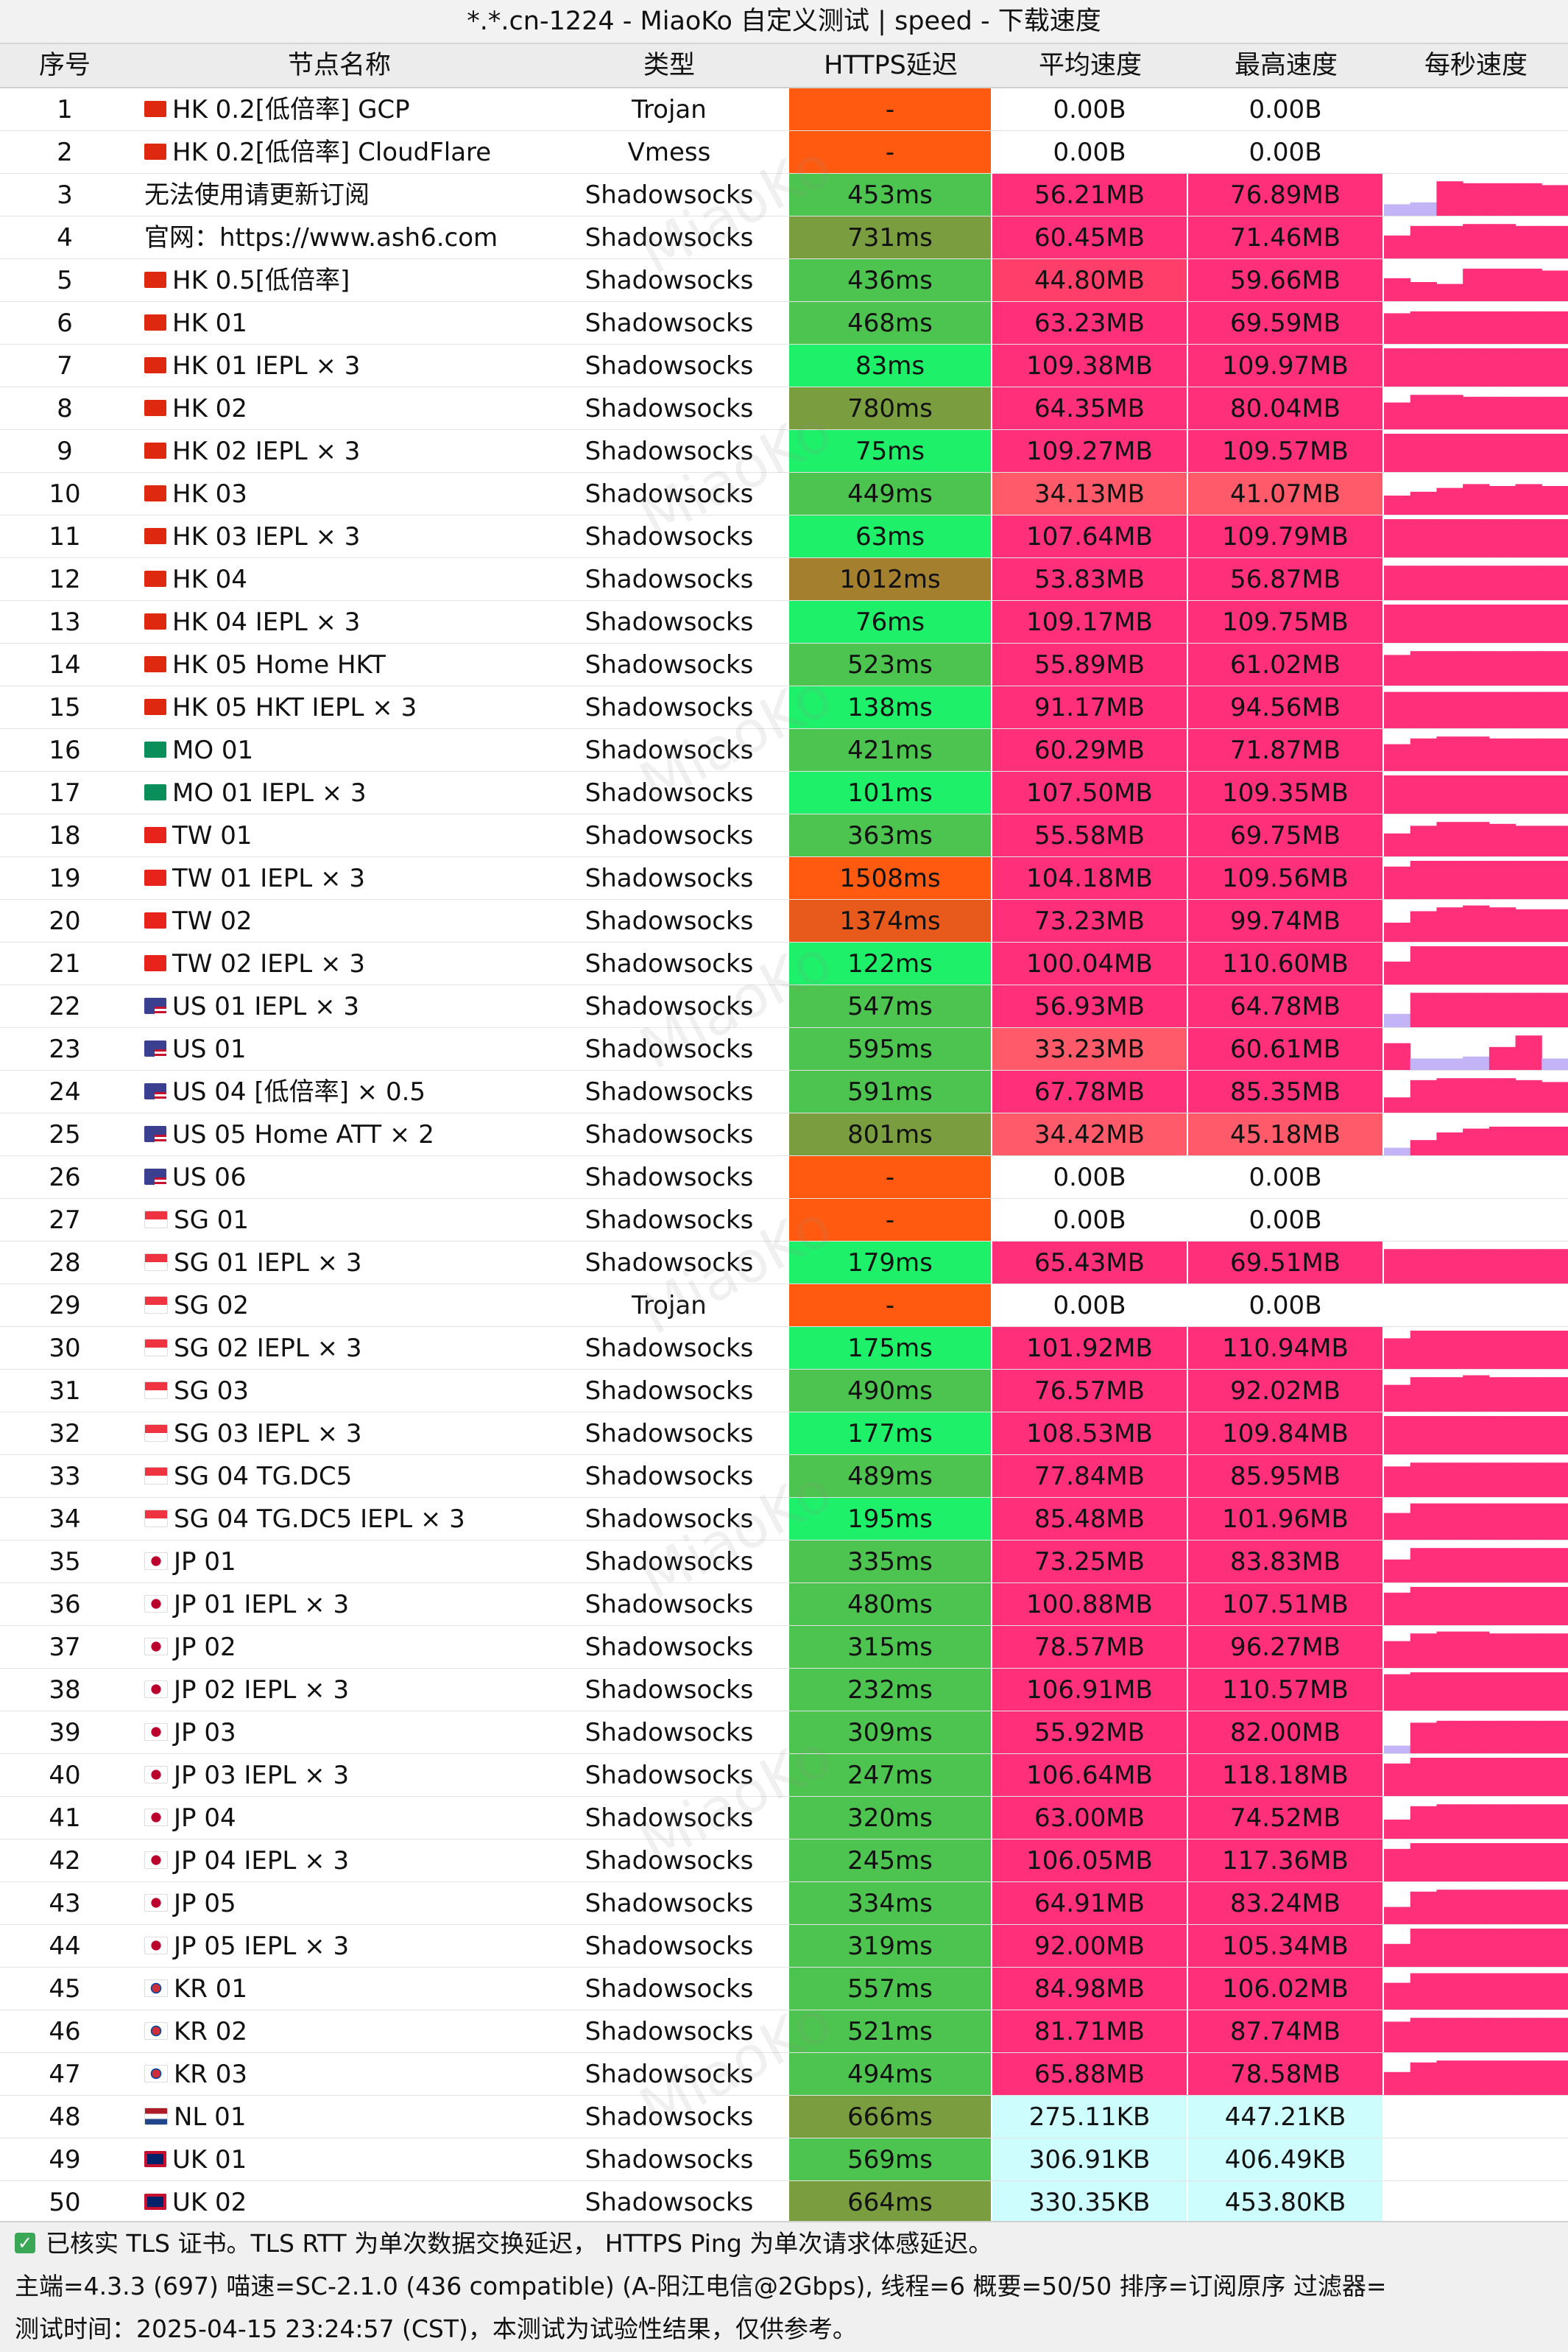 This screenshot has height=2352, width=1568. What do you see at coordinates (340, 964) in the screenshot?
I see `node-name-cell: TW 02 IEPL × 3` at bounding box center [340, 964].